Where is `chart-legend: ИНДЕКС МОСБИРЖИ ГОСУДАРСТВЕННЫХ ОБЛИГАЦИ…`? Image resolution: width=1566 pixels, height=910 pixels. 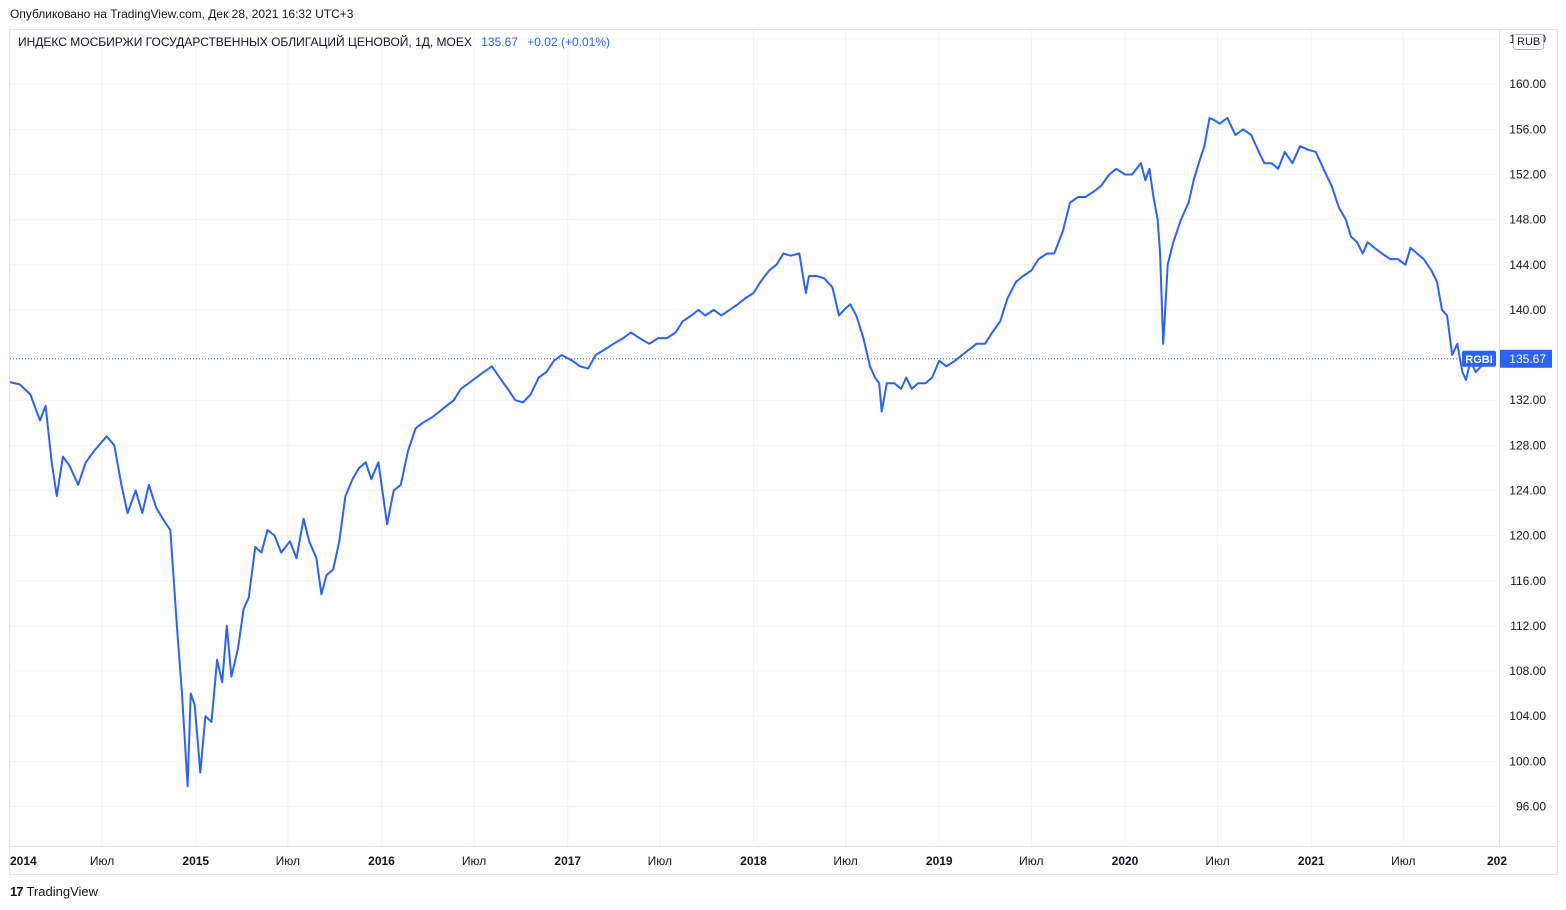 chart-legend: ИНДЕКС МОСБИРЖИ ГОСУДАРСТВЕННЫХ ОБЛИГАЦИ… is located at coordinates (314, 42).